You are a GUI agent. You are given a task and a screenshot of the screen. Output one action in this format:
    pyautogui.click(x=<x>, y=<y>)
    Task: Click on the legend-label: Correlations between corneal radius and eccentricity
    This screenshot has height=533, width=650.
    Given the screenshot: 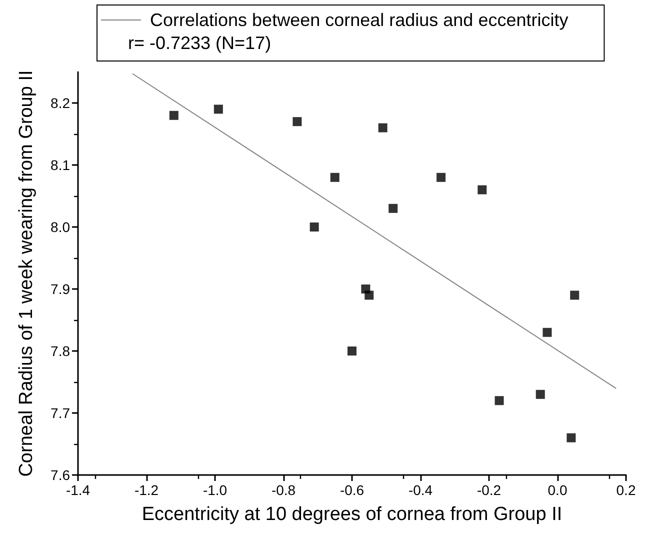 What is the action you would take?
    pyautogui.click(x=359, y=20)
    